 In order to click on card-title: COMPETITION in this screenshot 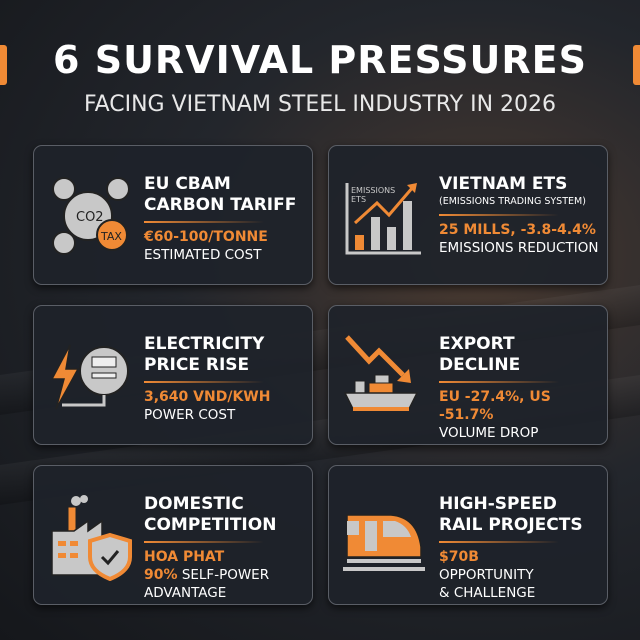, I will do `click(210, 525)`.